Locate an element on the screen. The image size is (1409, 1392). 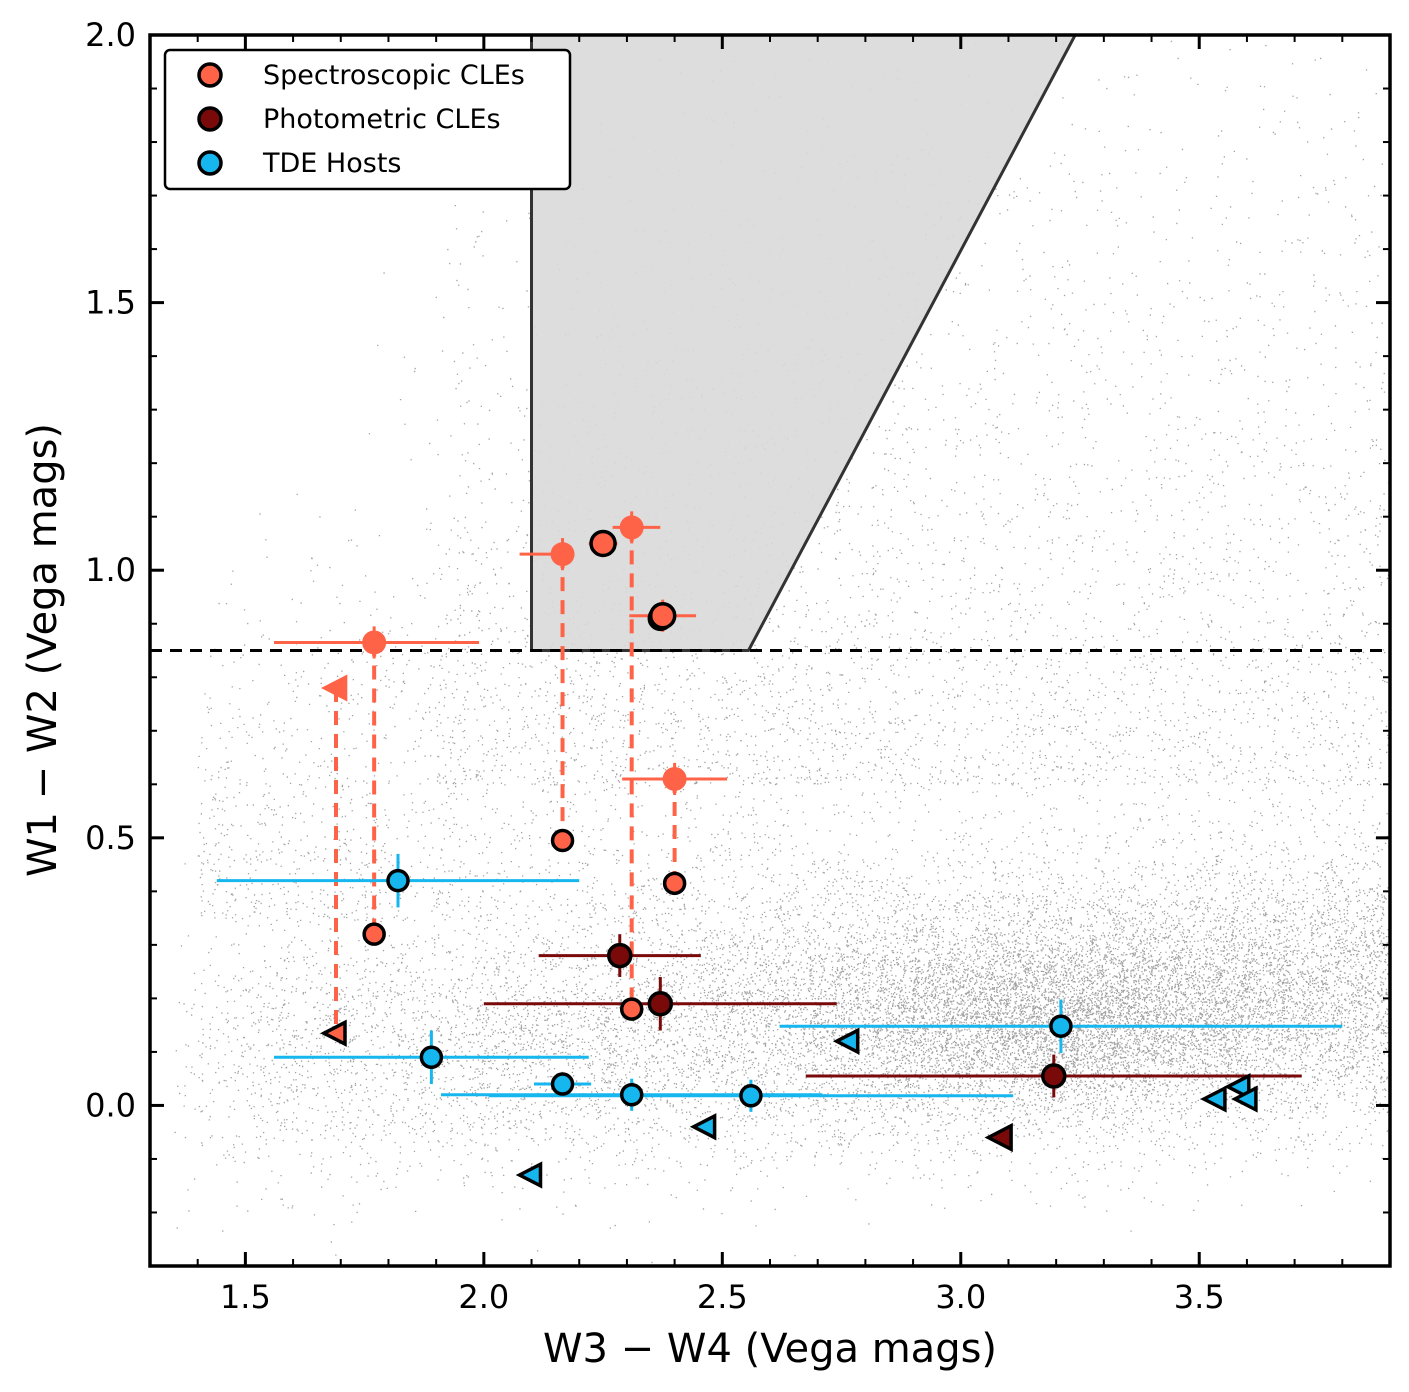
x-axis-label: W3 − W4 (Vega mags) is located at coordinates (770, 1349).